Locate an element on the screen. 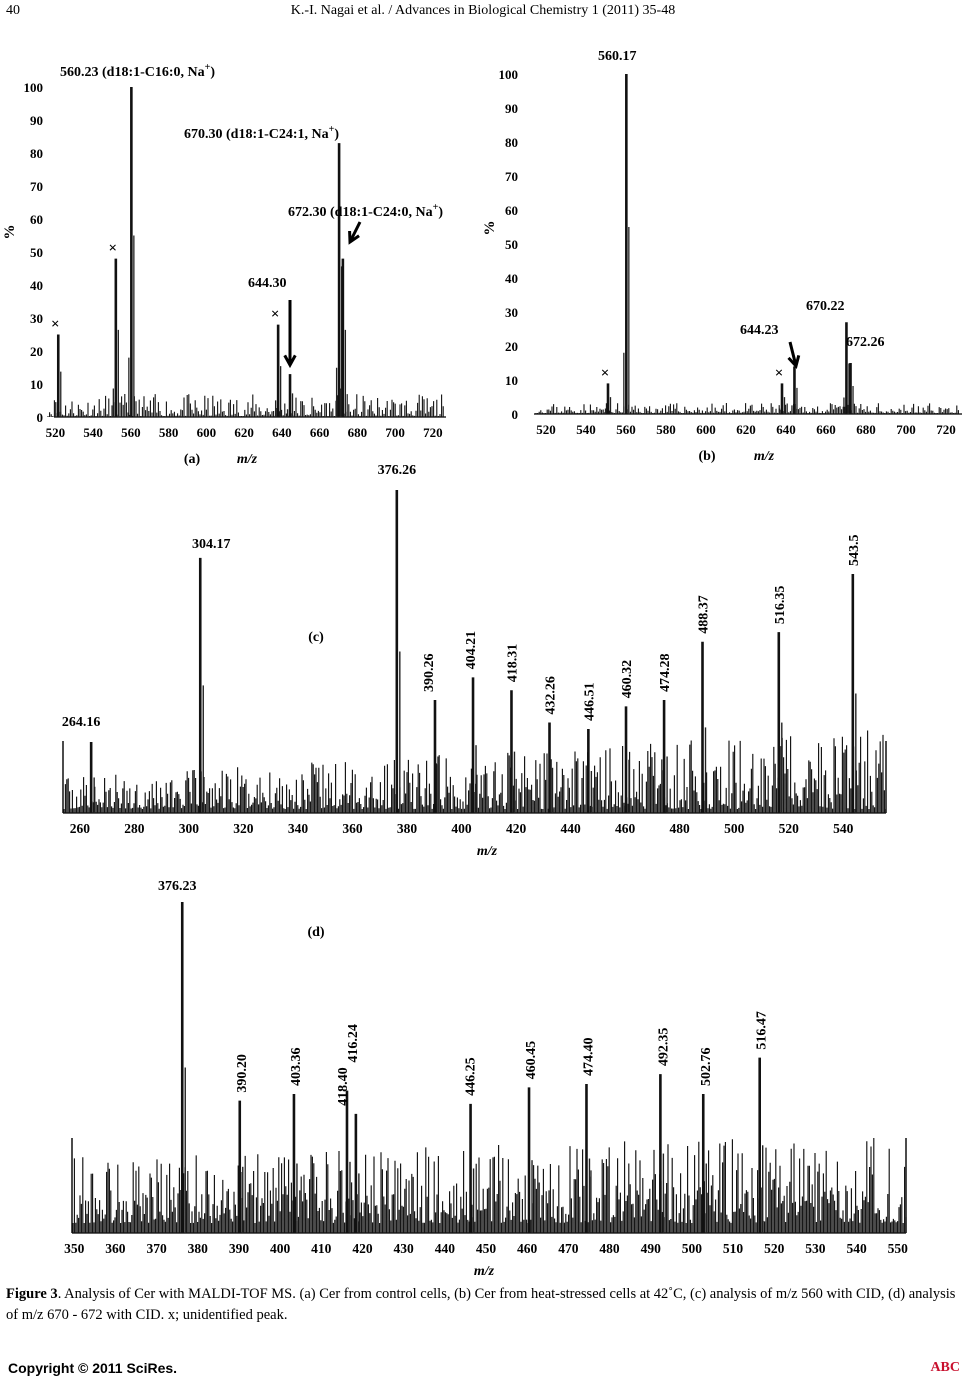 Image resolution: width=966 pixels, height=1386 pixels. y-tick-label: 80 is located at coordinates (36, 153).